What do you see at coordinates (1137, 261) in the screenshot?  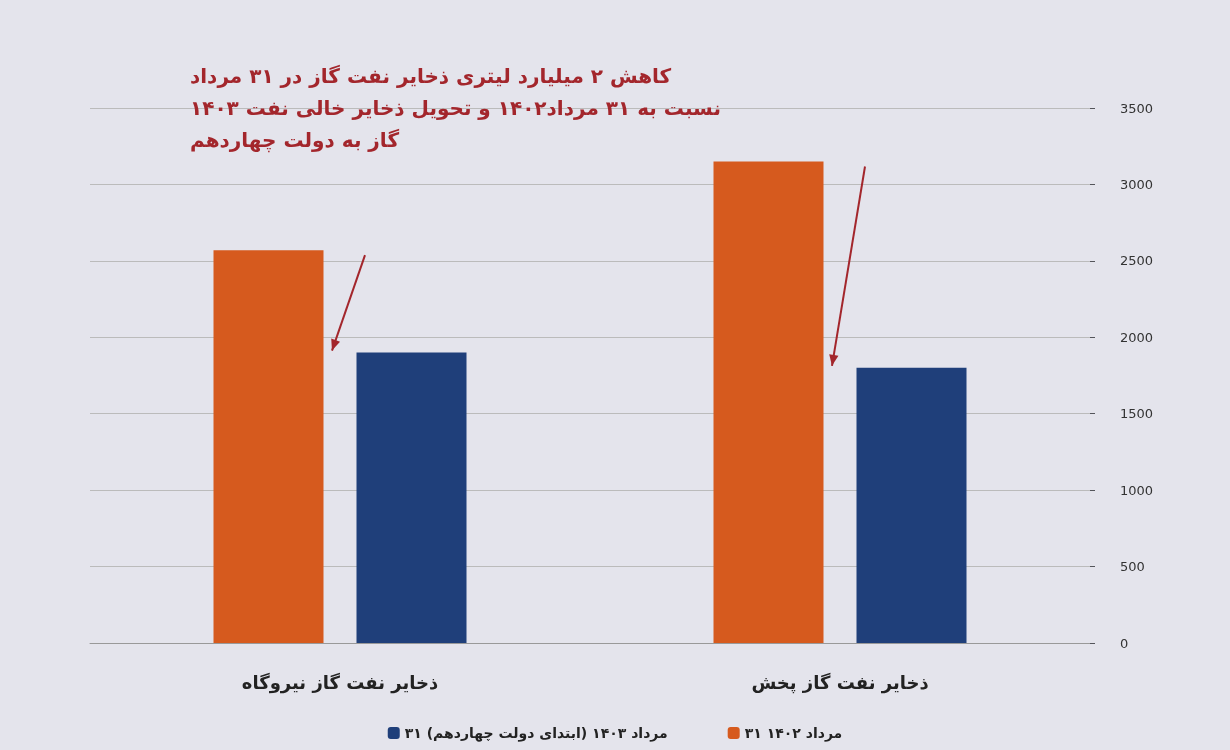 I see `y-tick-label: 2500` at bounding box center [1137, 261].